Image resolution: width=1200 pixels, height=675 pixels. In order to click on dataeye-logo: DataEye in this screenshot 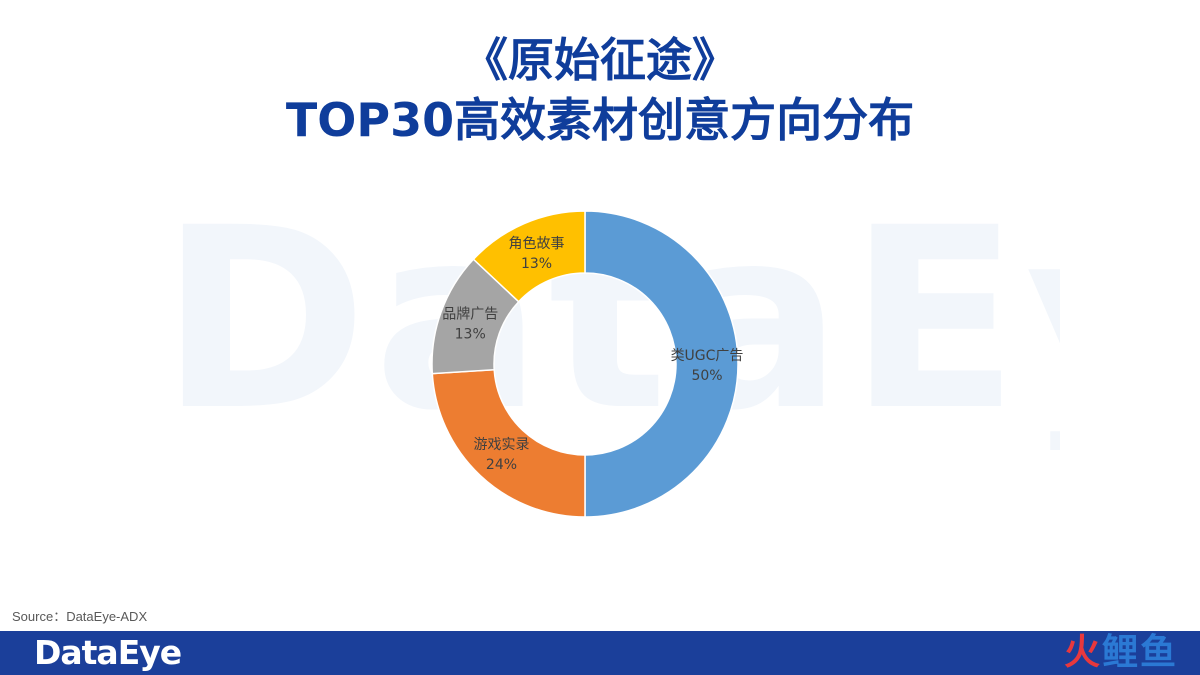, I will do `click(108, 652)`.